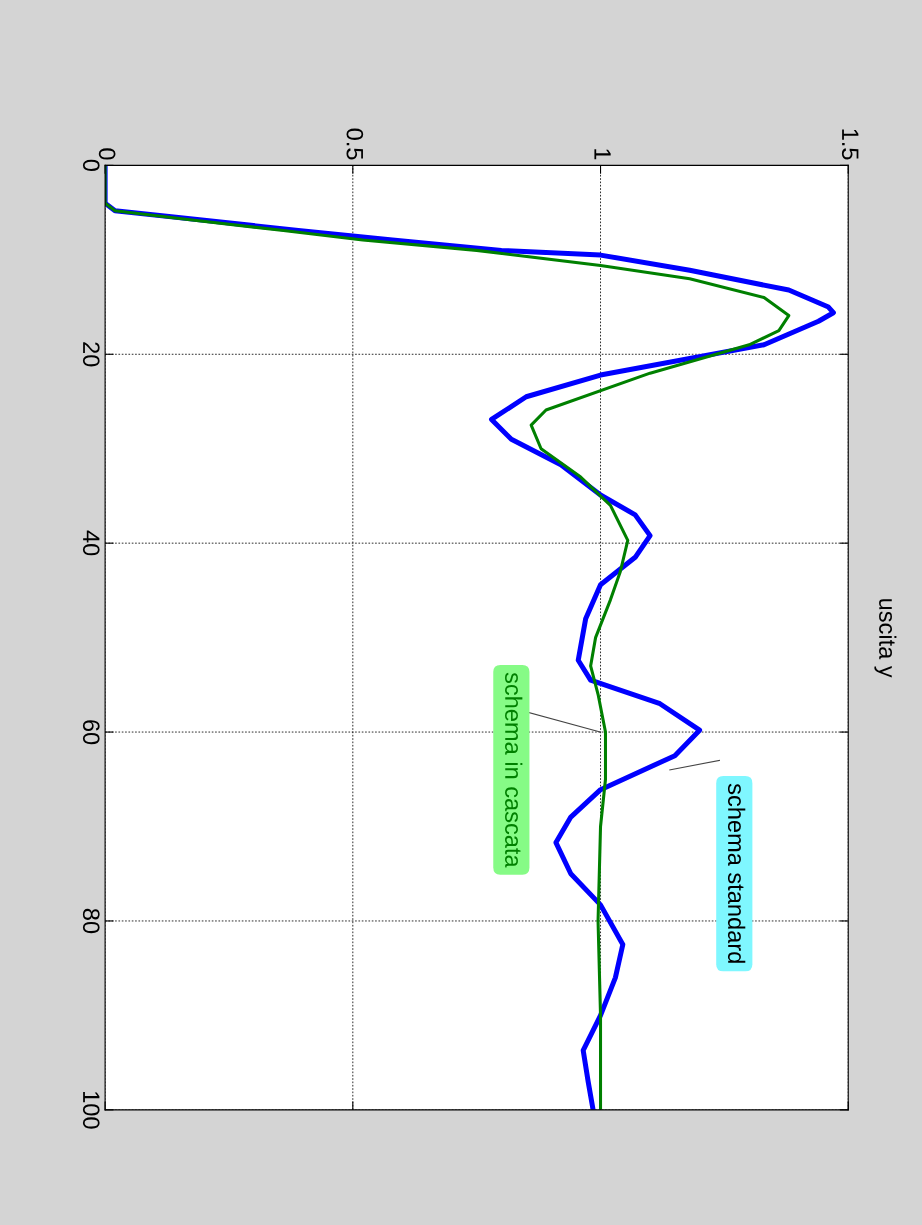  I want to click on y-tick-label: 0, so click(91, 165).